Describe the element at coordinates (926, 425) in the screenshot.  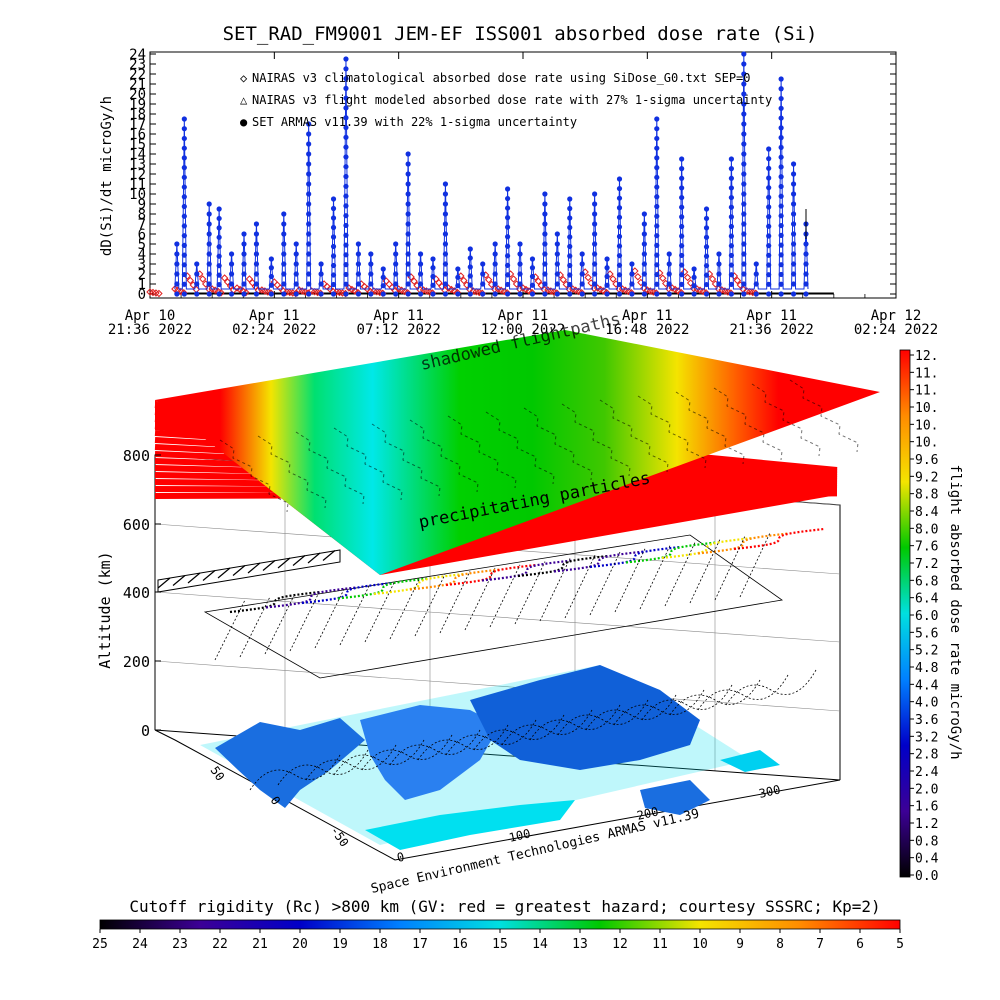
I see `colorbar-tick-label: 10.` at that location.